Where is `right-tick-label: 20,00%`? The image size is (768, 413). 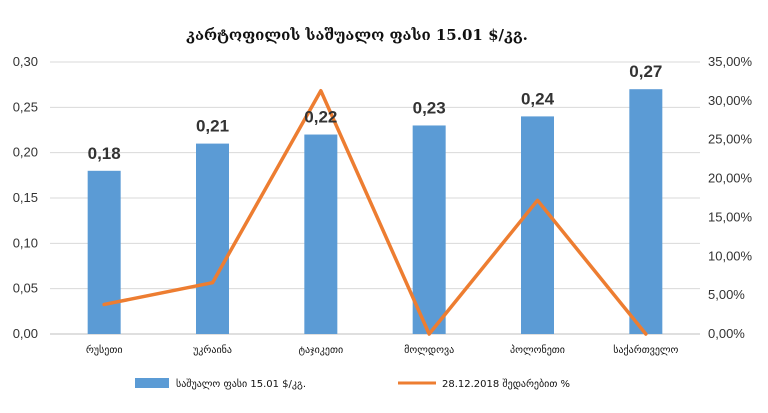
right-tick-label: 20,00% is located at coordinates (730, 178).